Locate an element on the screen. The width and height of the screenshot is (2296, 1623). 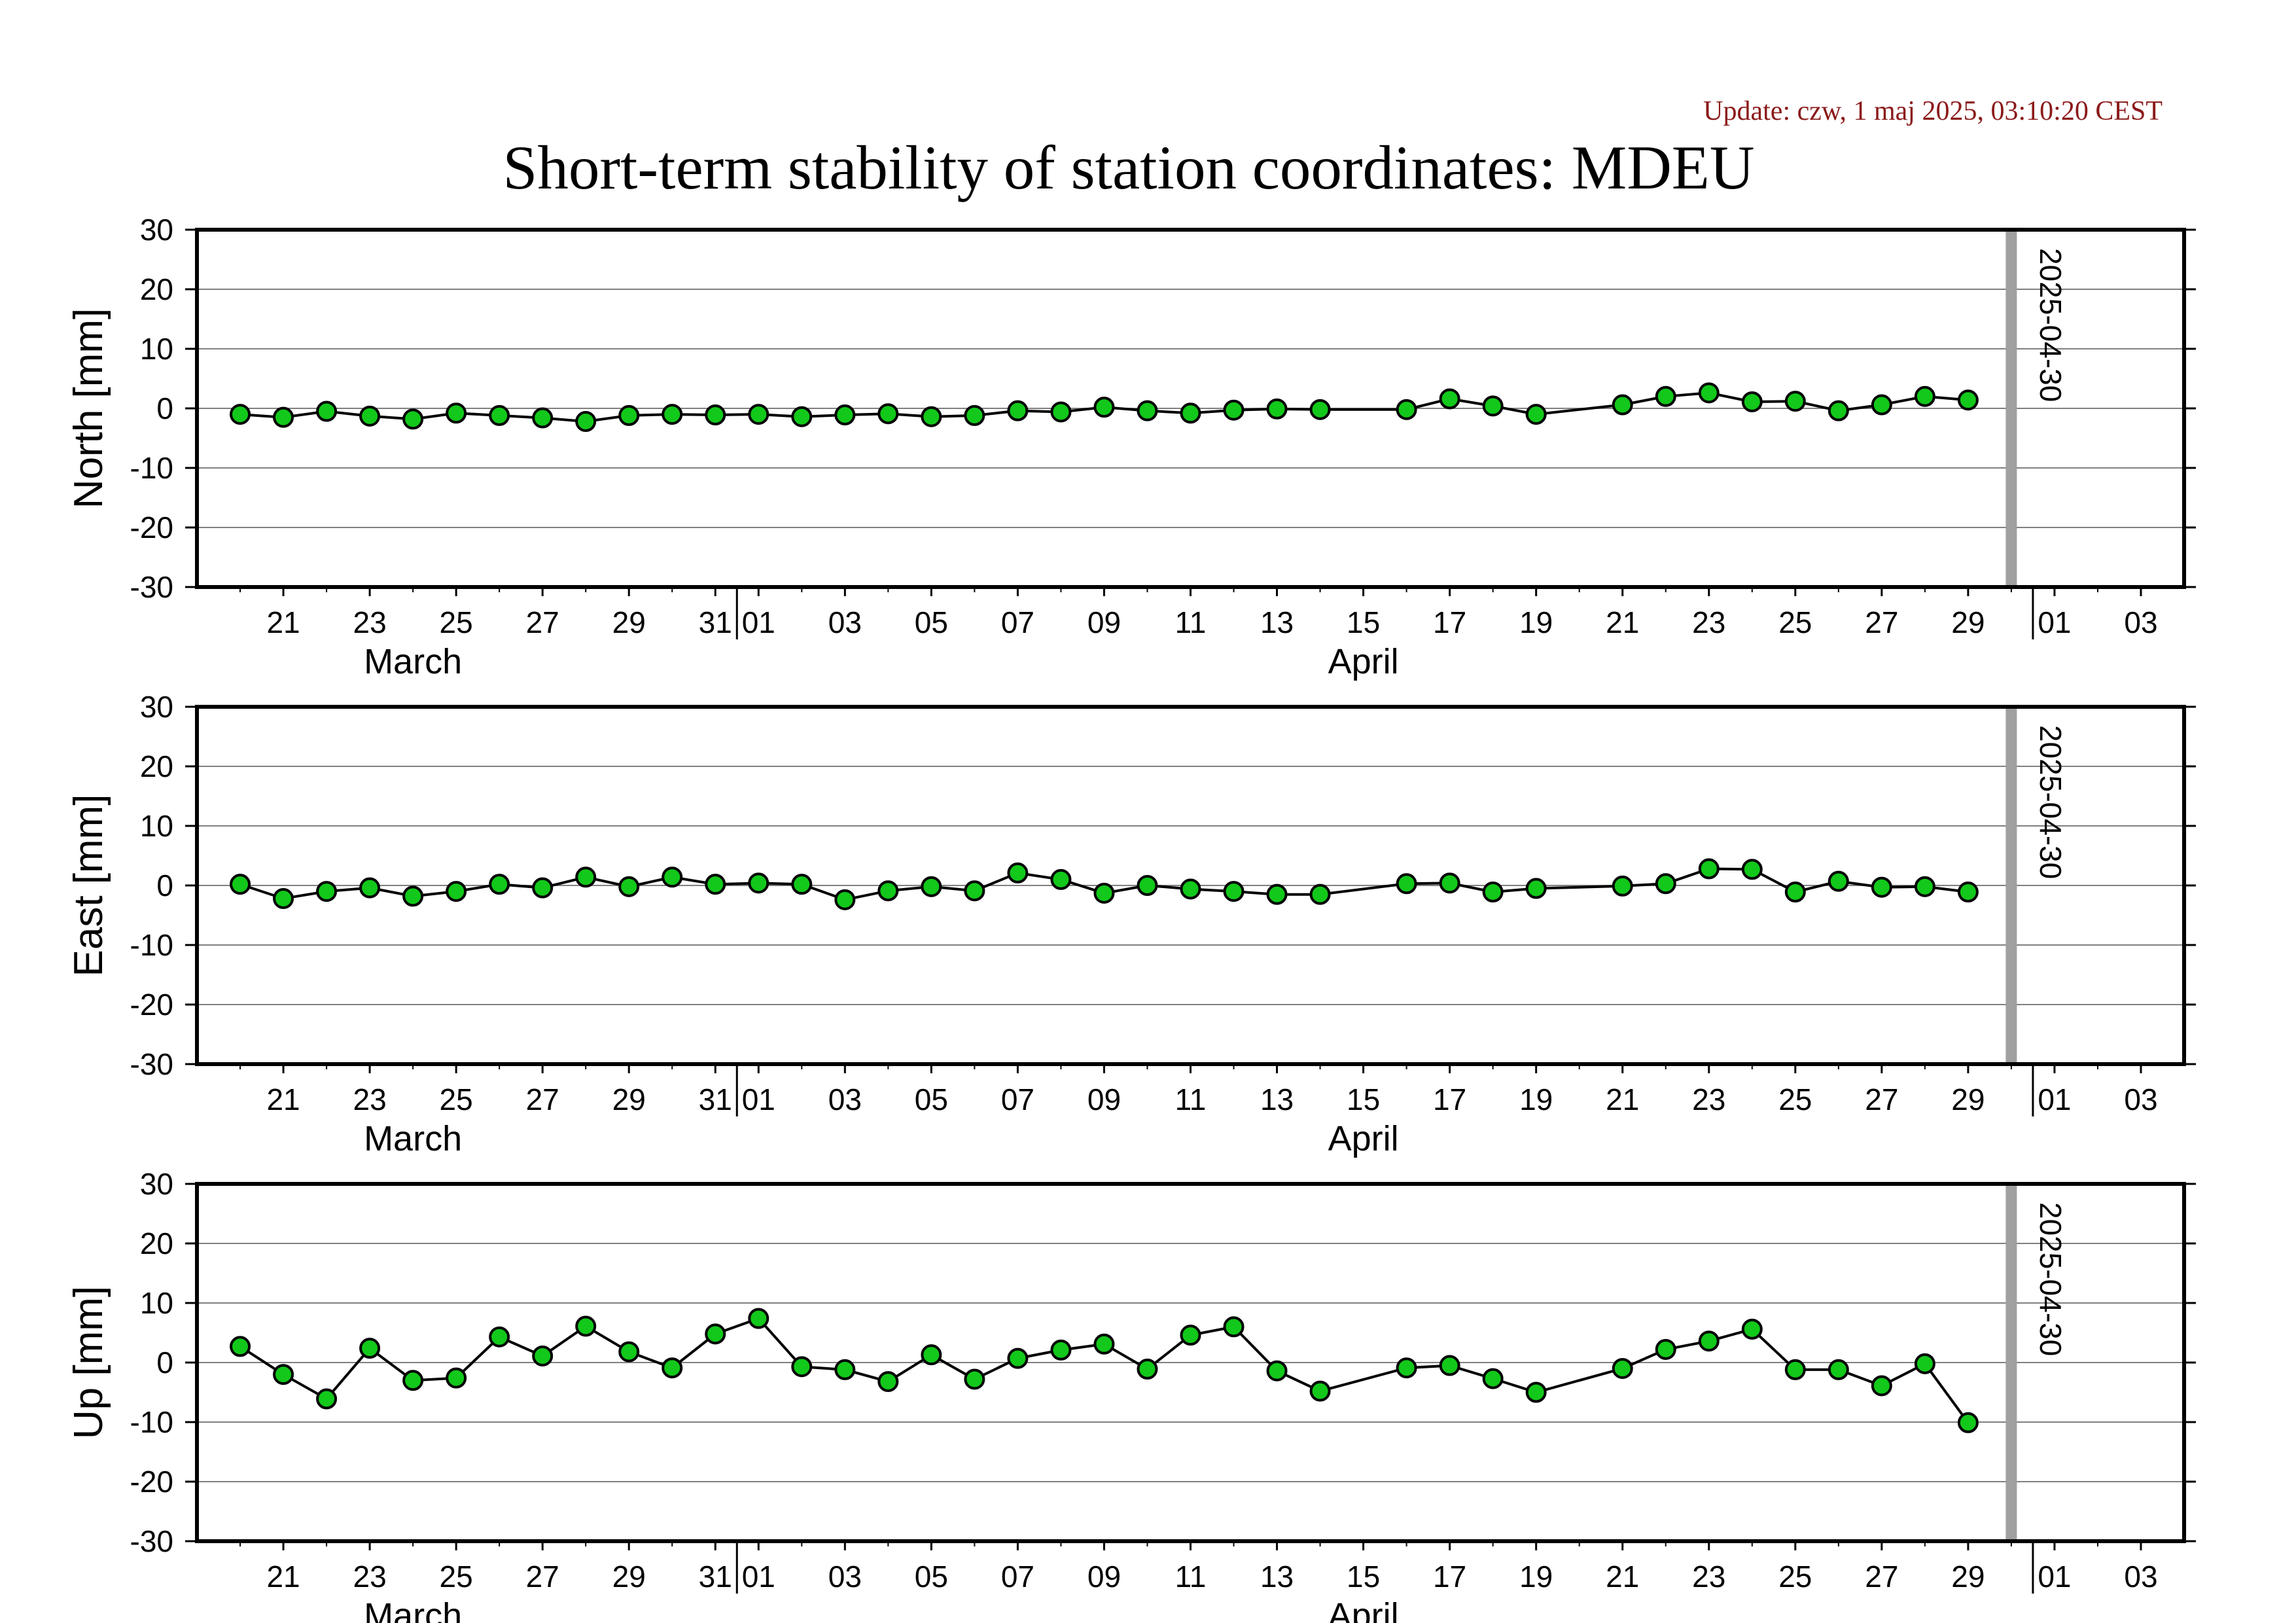
month-label: March is located at coordinates (413, 1138).